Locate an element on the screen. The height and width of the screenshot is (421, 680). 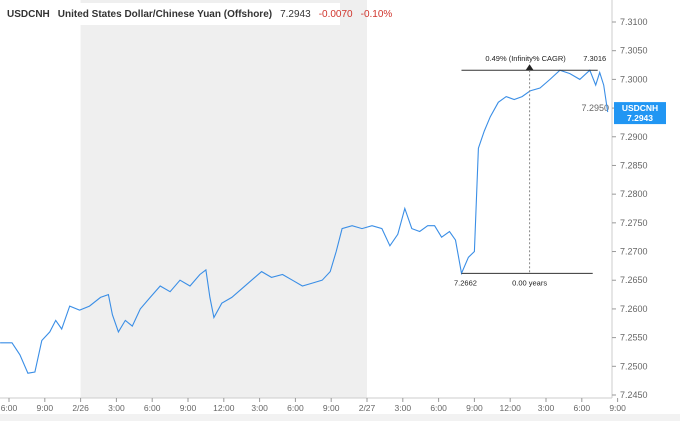
y-tick-label: 7.2900 is located at coordinates (634, 137).